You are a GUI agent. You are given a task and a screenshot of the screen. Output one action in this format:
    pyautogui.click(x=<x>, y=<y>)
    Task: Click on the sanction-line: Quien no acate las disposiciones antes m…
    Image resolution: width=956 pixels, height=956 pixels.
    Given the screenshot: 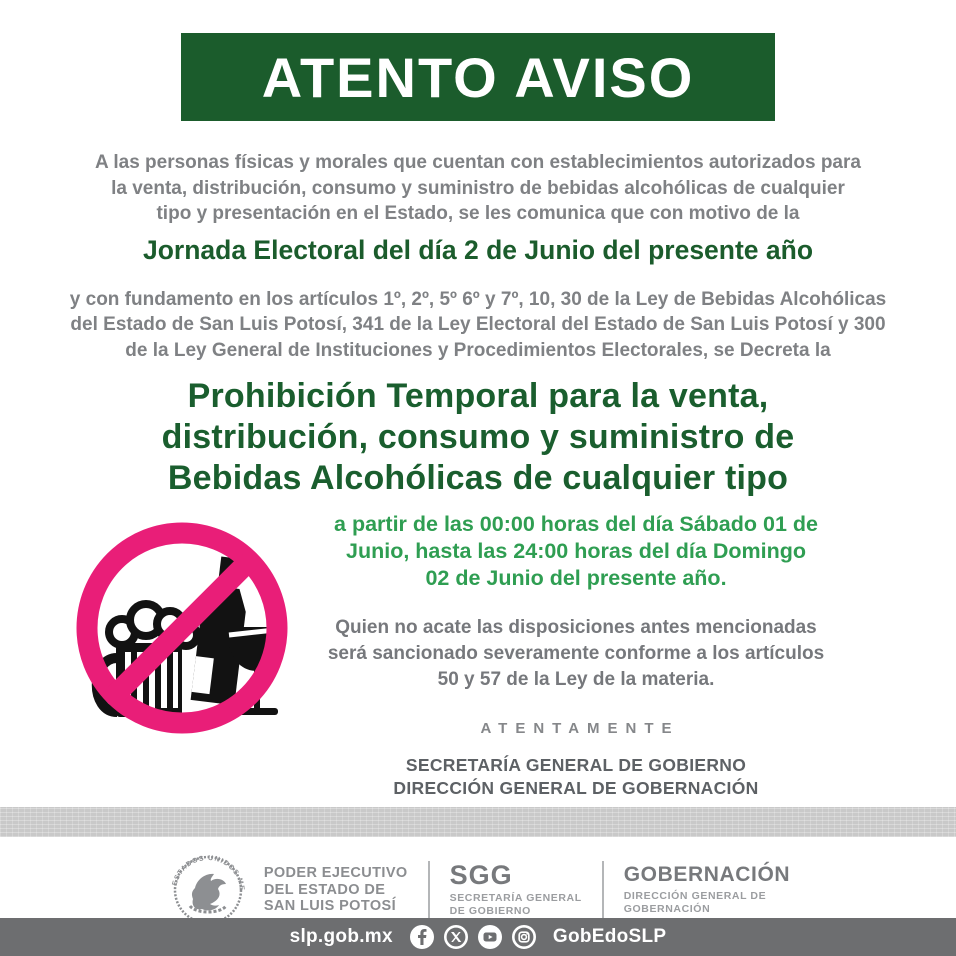 What is the action you would take?
    pyautogui.click(x=576, y=627)
    